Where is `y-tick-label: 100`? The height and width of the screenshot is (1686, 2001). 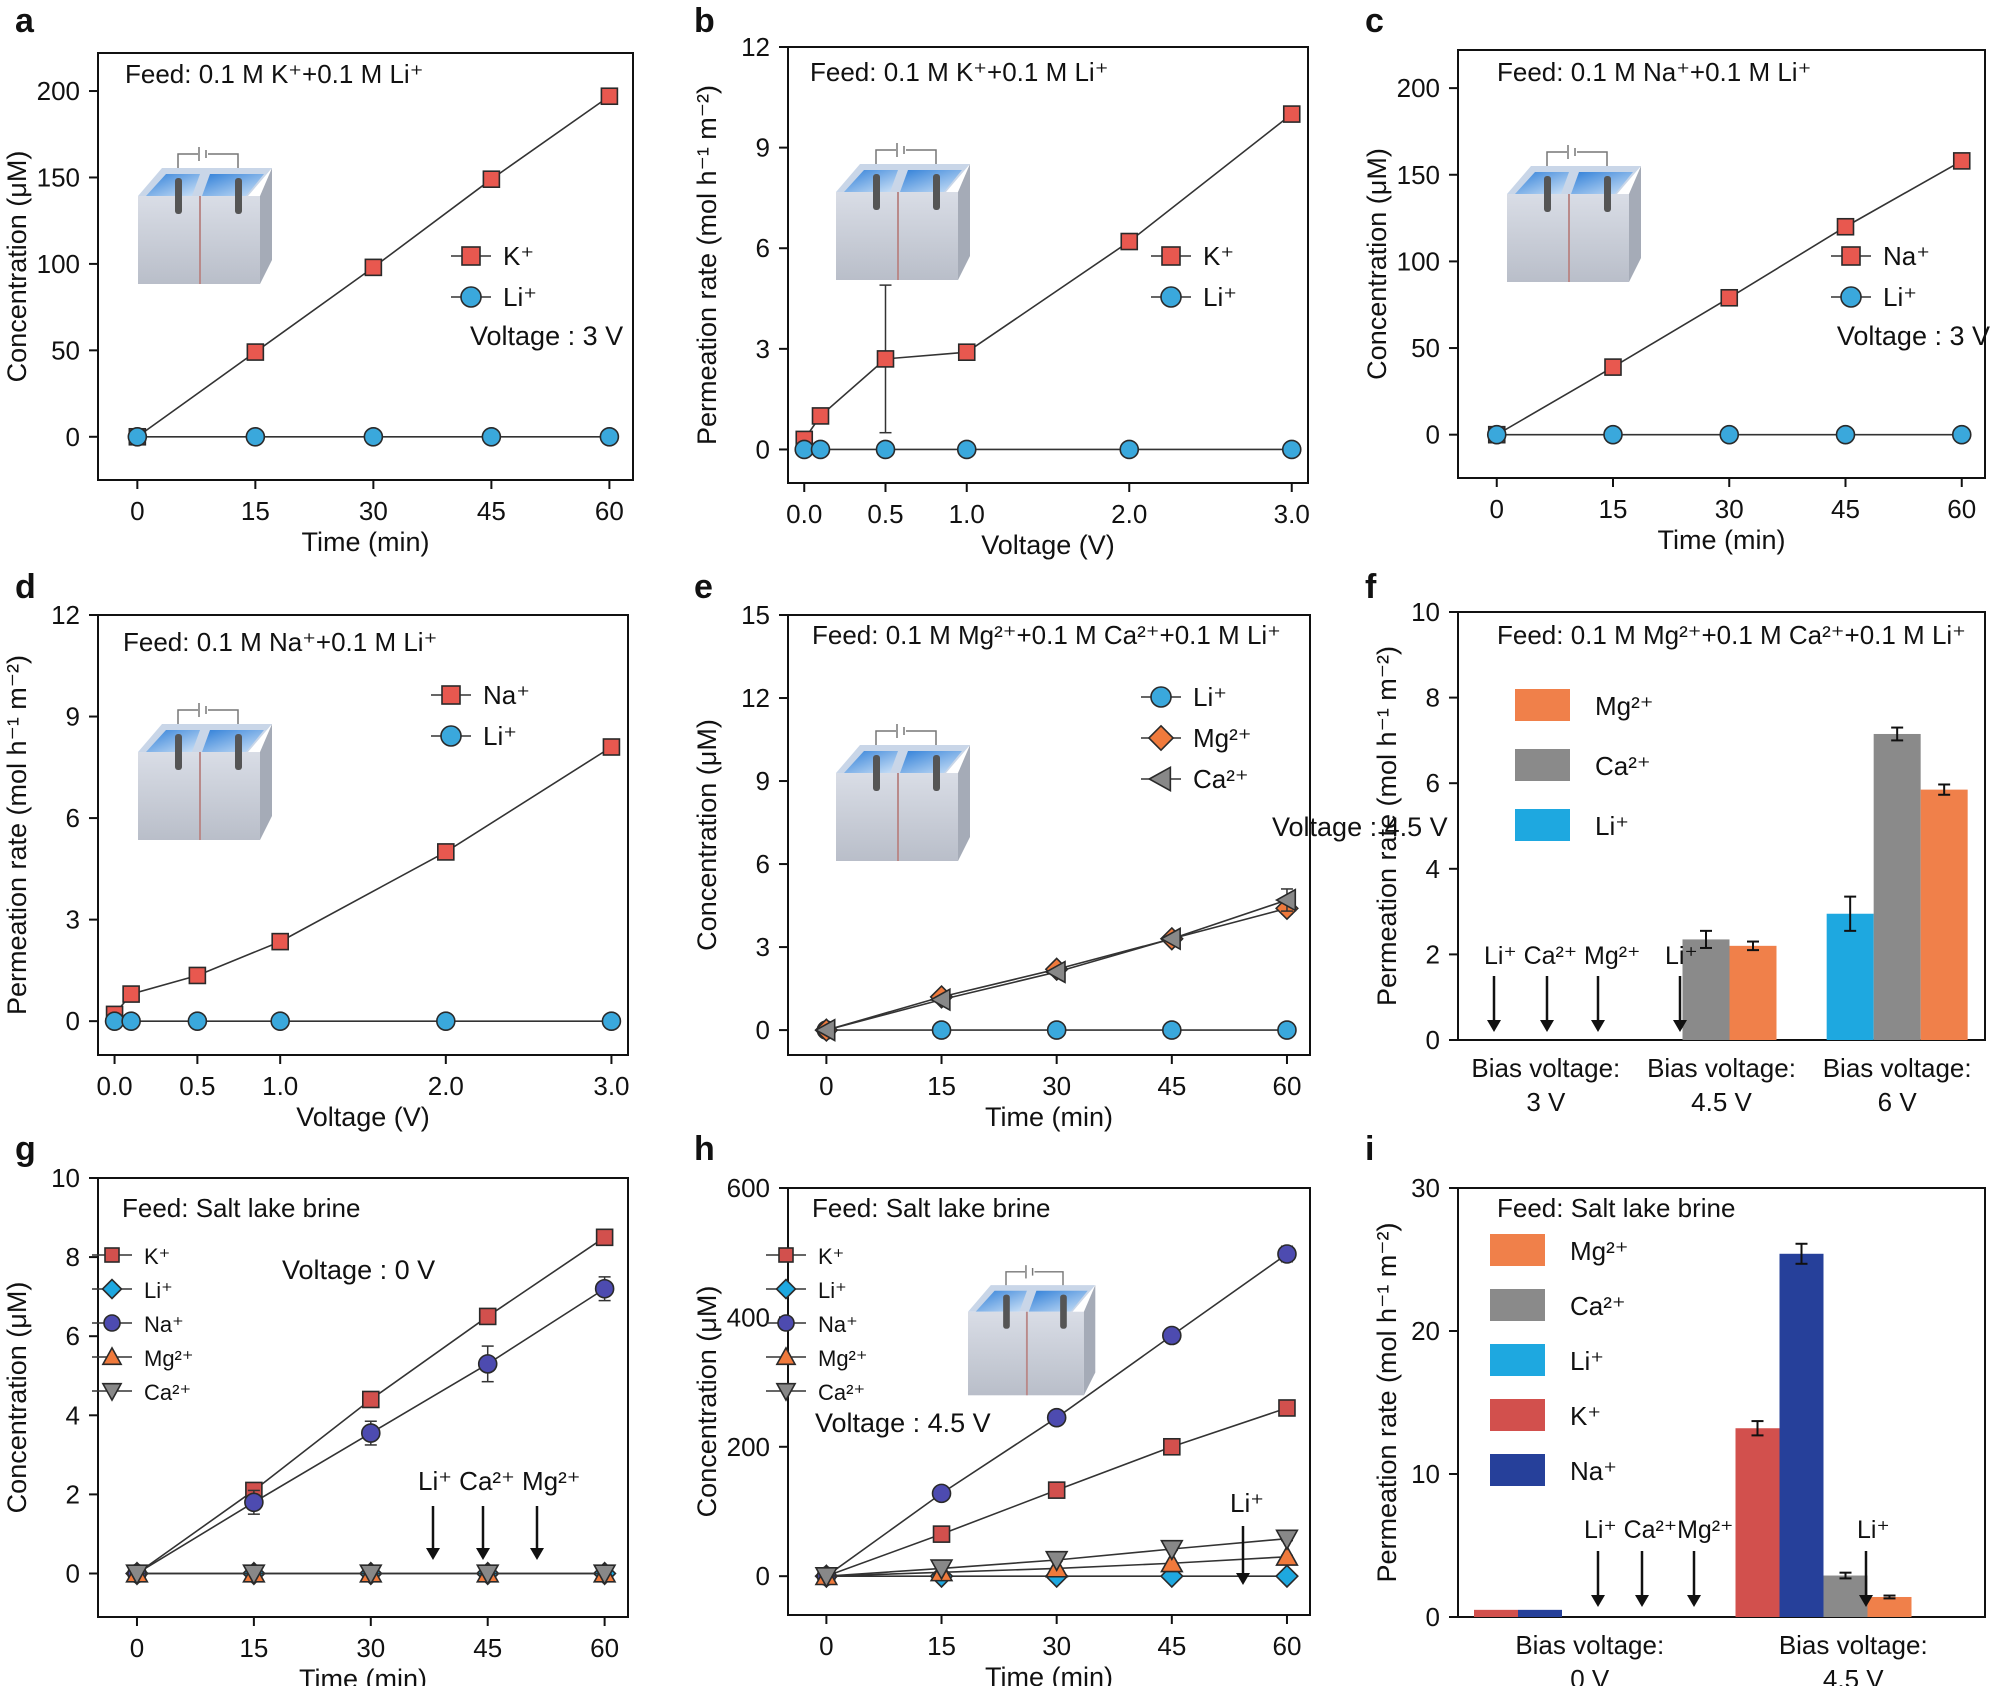
y-tick-label: 100 is located at coordinates (58, 264).